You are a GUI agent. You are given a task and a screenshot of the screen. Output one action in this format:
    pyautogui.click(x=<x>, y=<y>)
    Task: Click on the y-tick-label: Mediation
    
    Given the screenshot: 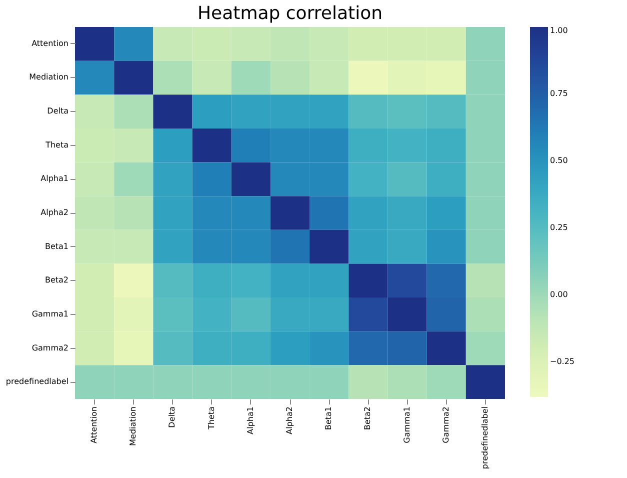 What is the action you would take?
    pyautogui.click(x=48, y=77)
    